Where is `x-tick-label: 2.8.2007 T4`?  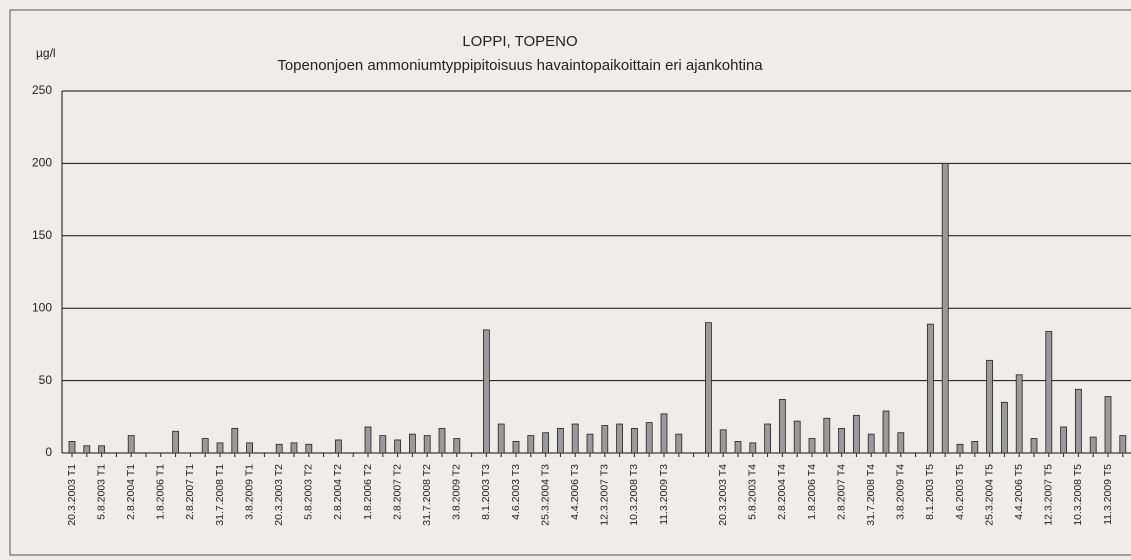
x-tick-label: 2.8.2007 T4 is located at coordinates (841, 492).